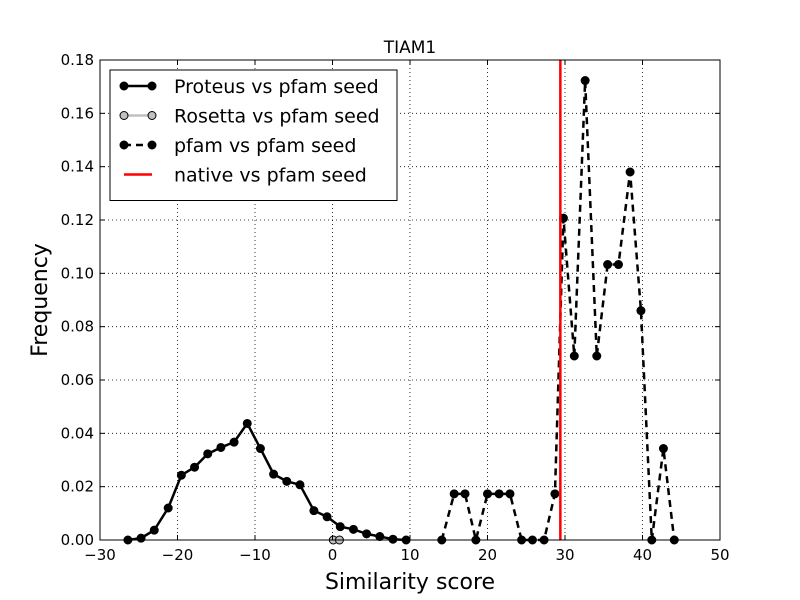 The width and height of the screenshot is (800, 600). I want to click on chart-title: TIAM1, so click(410, 48).